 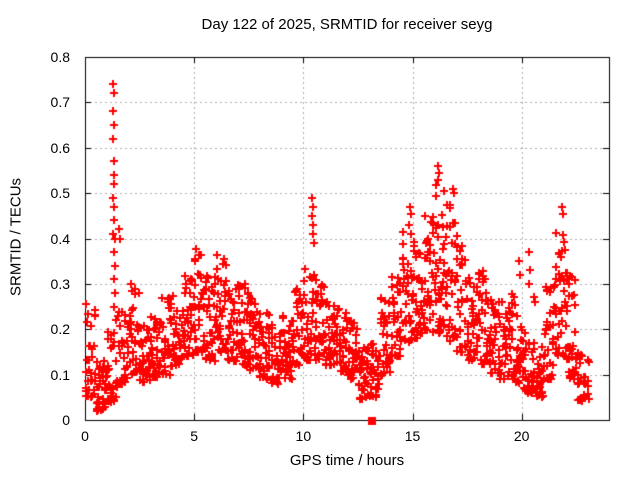 What do you see at coordinates (60, 329) in the screenshot?
I see `y-tick-label-0.2: 0.2` at bounding box center [60, 329].